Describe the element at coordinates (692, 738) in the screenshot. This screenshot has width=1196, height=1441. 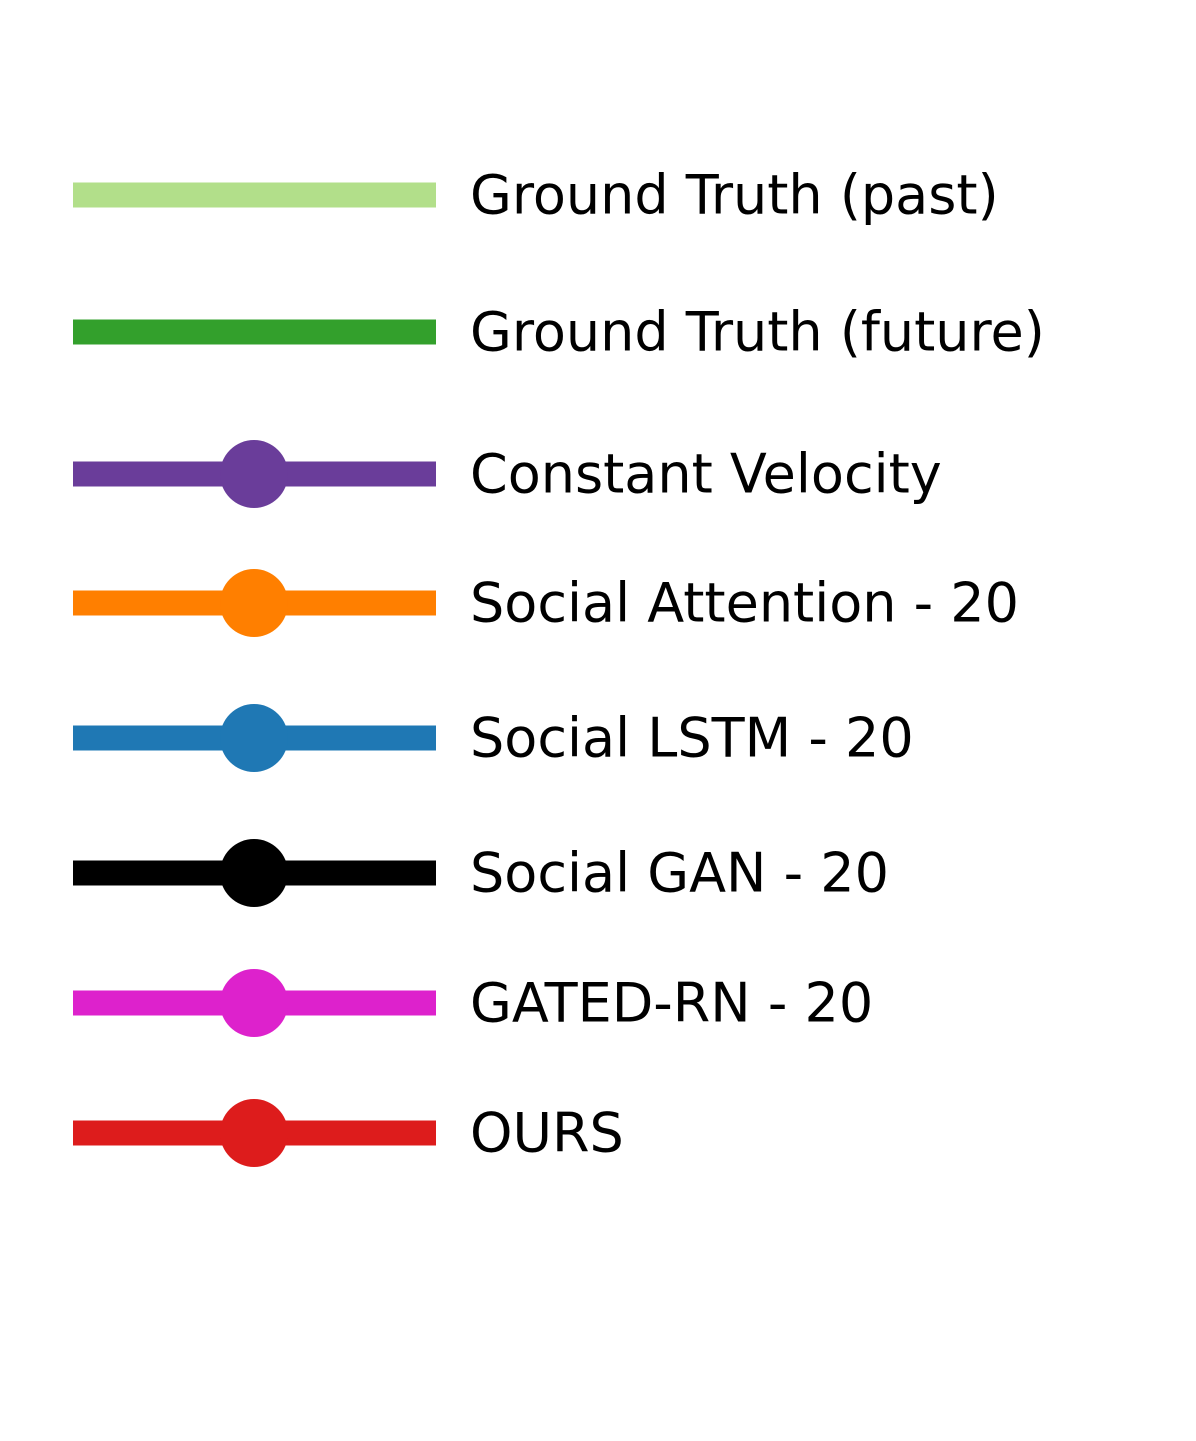
I see `legend-label: Social LSTM - 20` at that location.